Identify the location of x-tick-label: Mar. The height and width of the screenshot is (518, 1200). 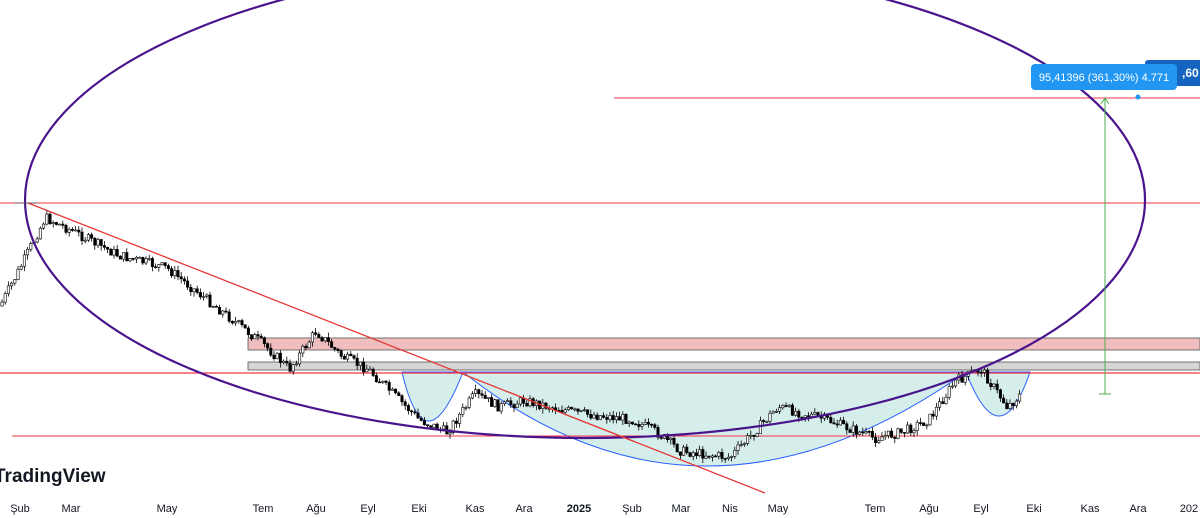
(71, 509).